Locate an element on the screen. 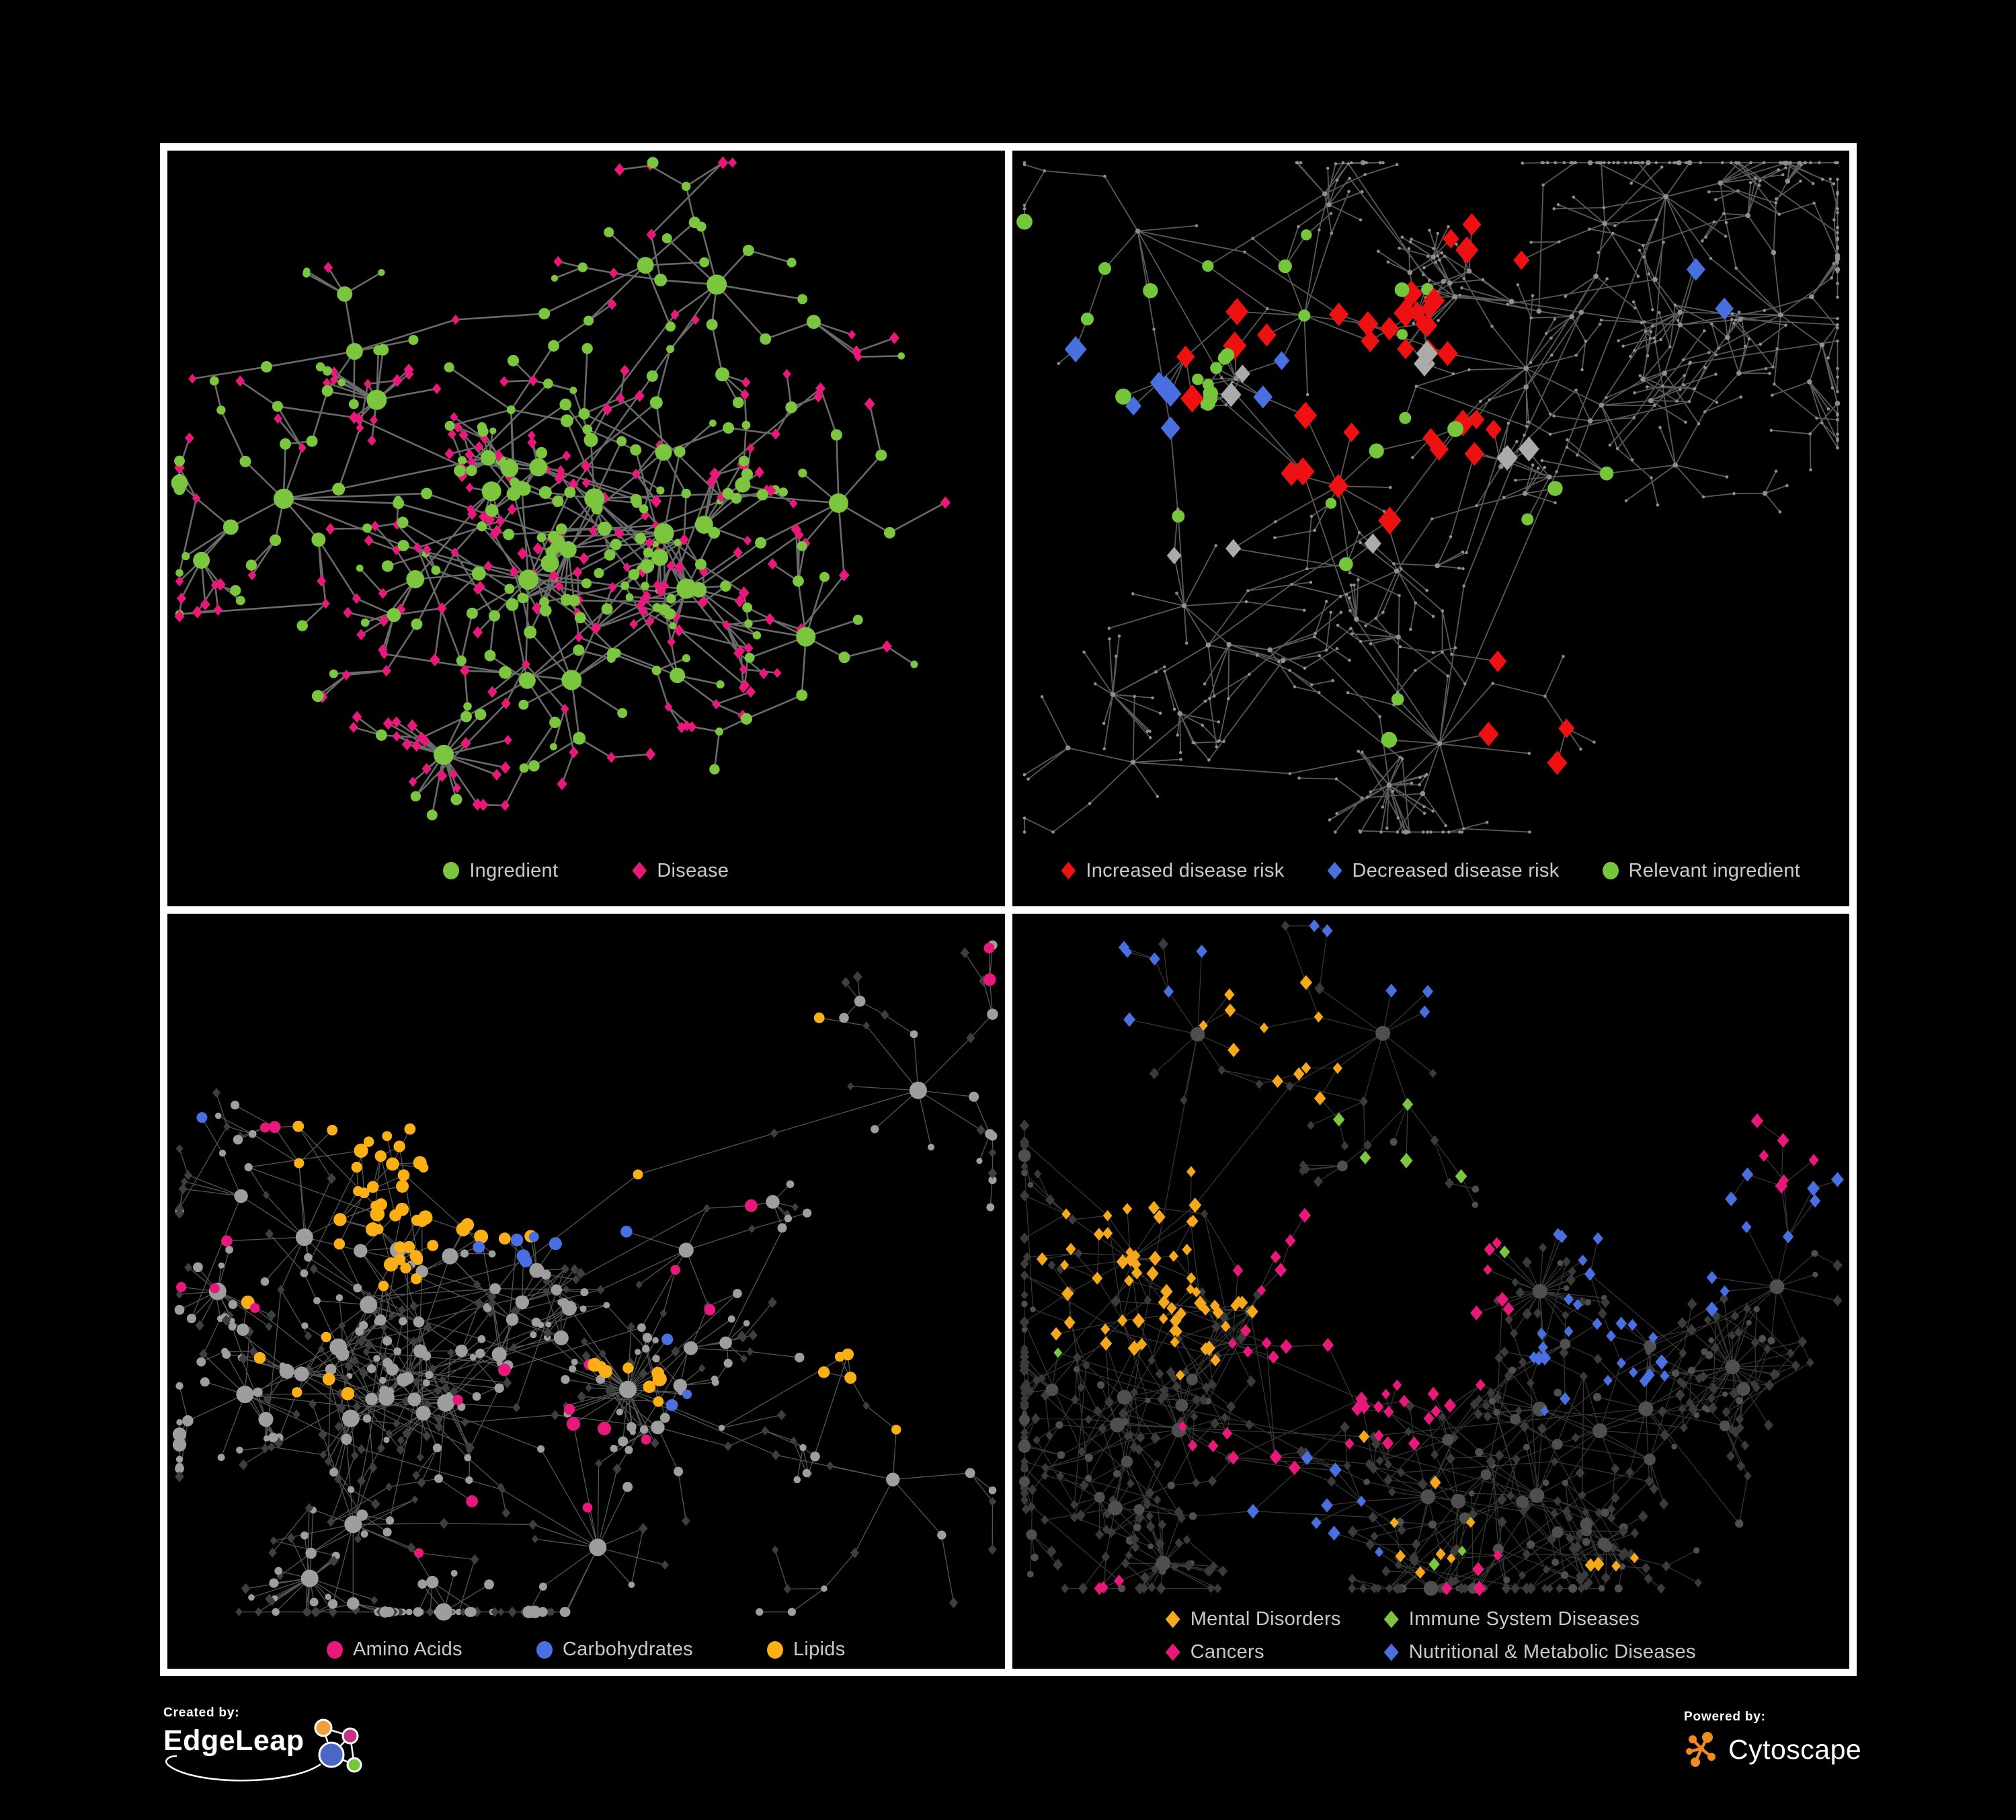  legend-item-cancers: Cancers is located at coordinates (1253, 1652).